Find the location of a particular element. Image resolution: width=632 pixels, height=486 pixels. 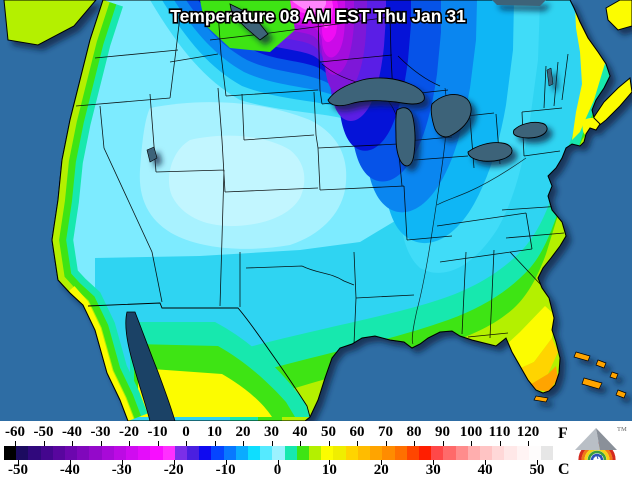

colorbar is located at coordinates (279, 453).